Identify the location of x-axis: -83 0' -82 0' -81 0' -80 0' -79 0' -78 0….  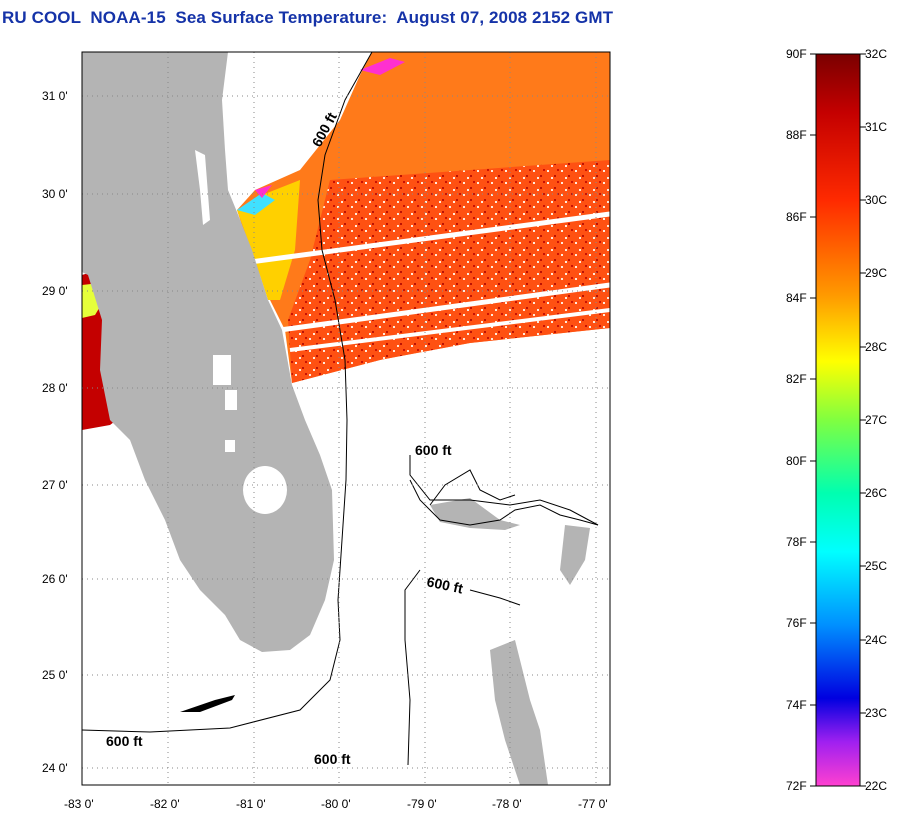
(336, 804).